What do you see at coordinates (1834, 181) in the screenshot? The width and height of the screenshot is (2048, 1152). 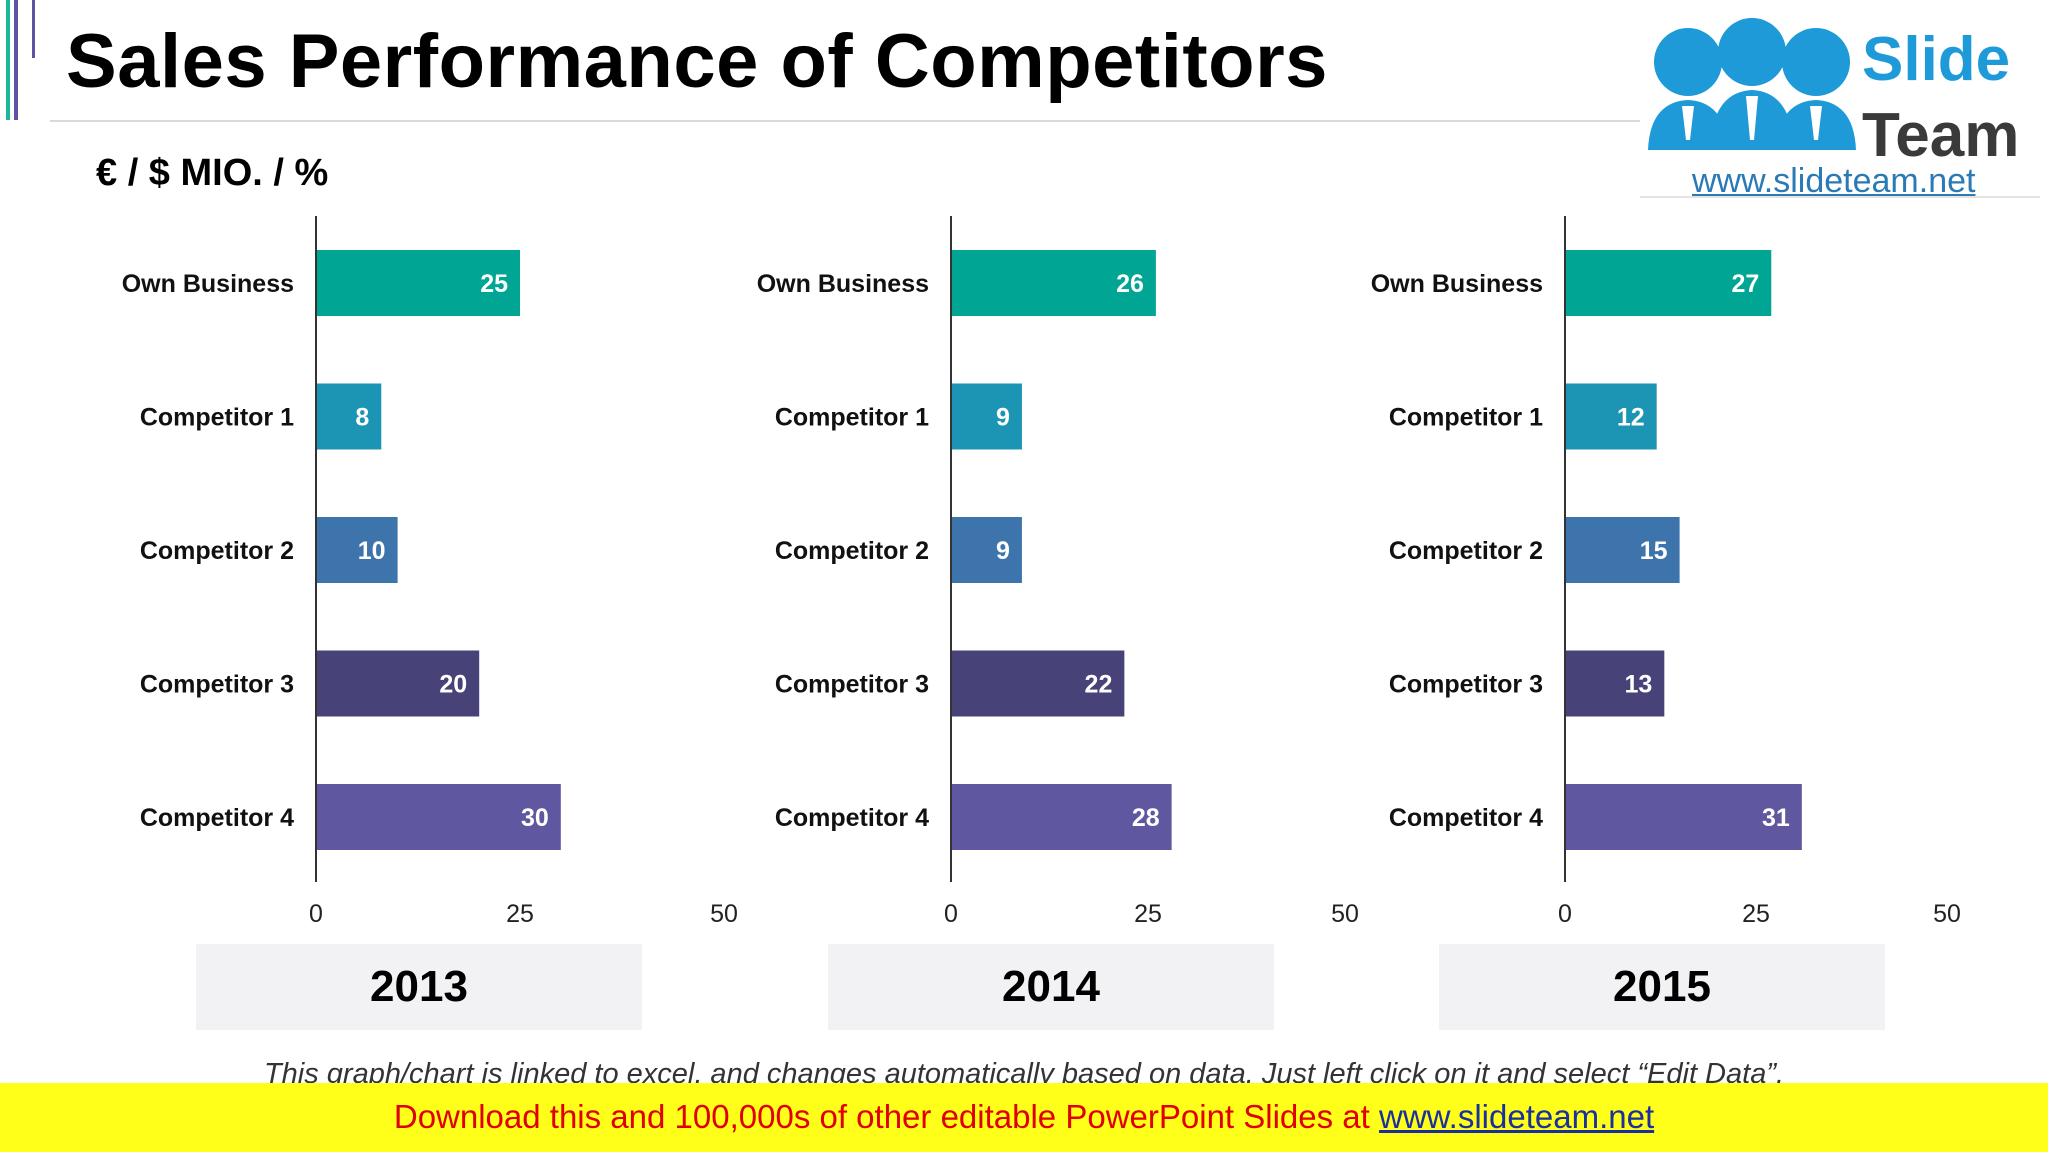 I see `logo-url-link: www.slideteam.net` at bounding box center [1834, 181].